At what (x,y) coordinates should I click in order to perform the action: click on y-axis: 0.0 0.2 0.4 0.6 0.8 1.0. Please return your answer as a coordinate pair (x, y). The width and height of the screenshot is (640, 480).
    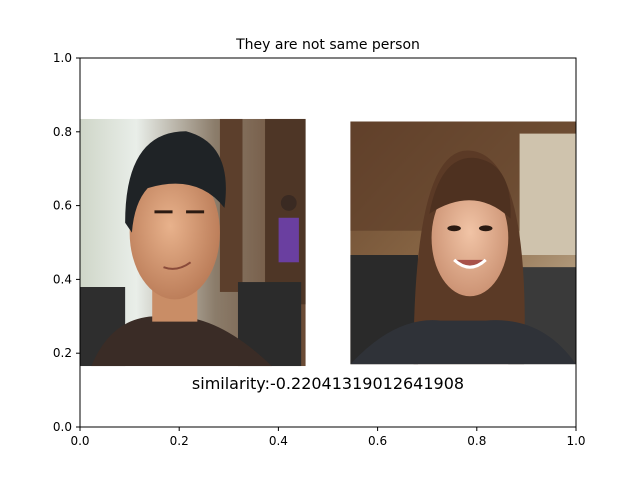
    Looking at the image, I should click on (66, 242).